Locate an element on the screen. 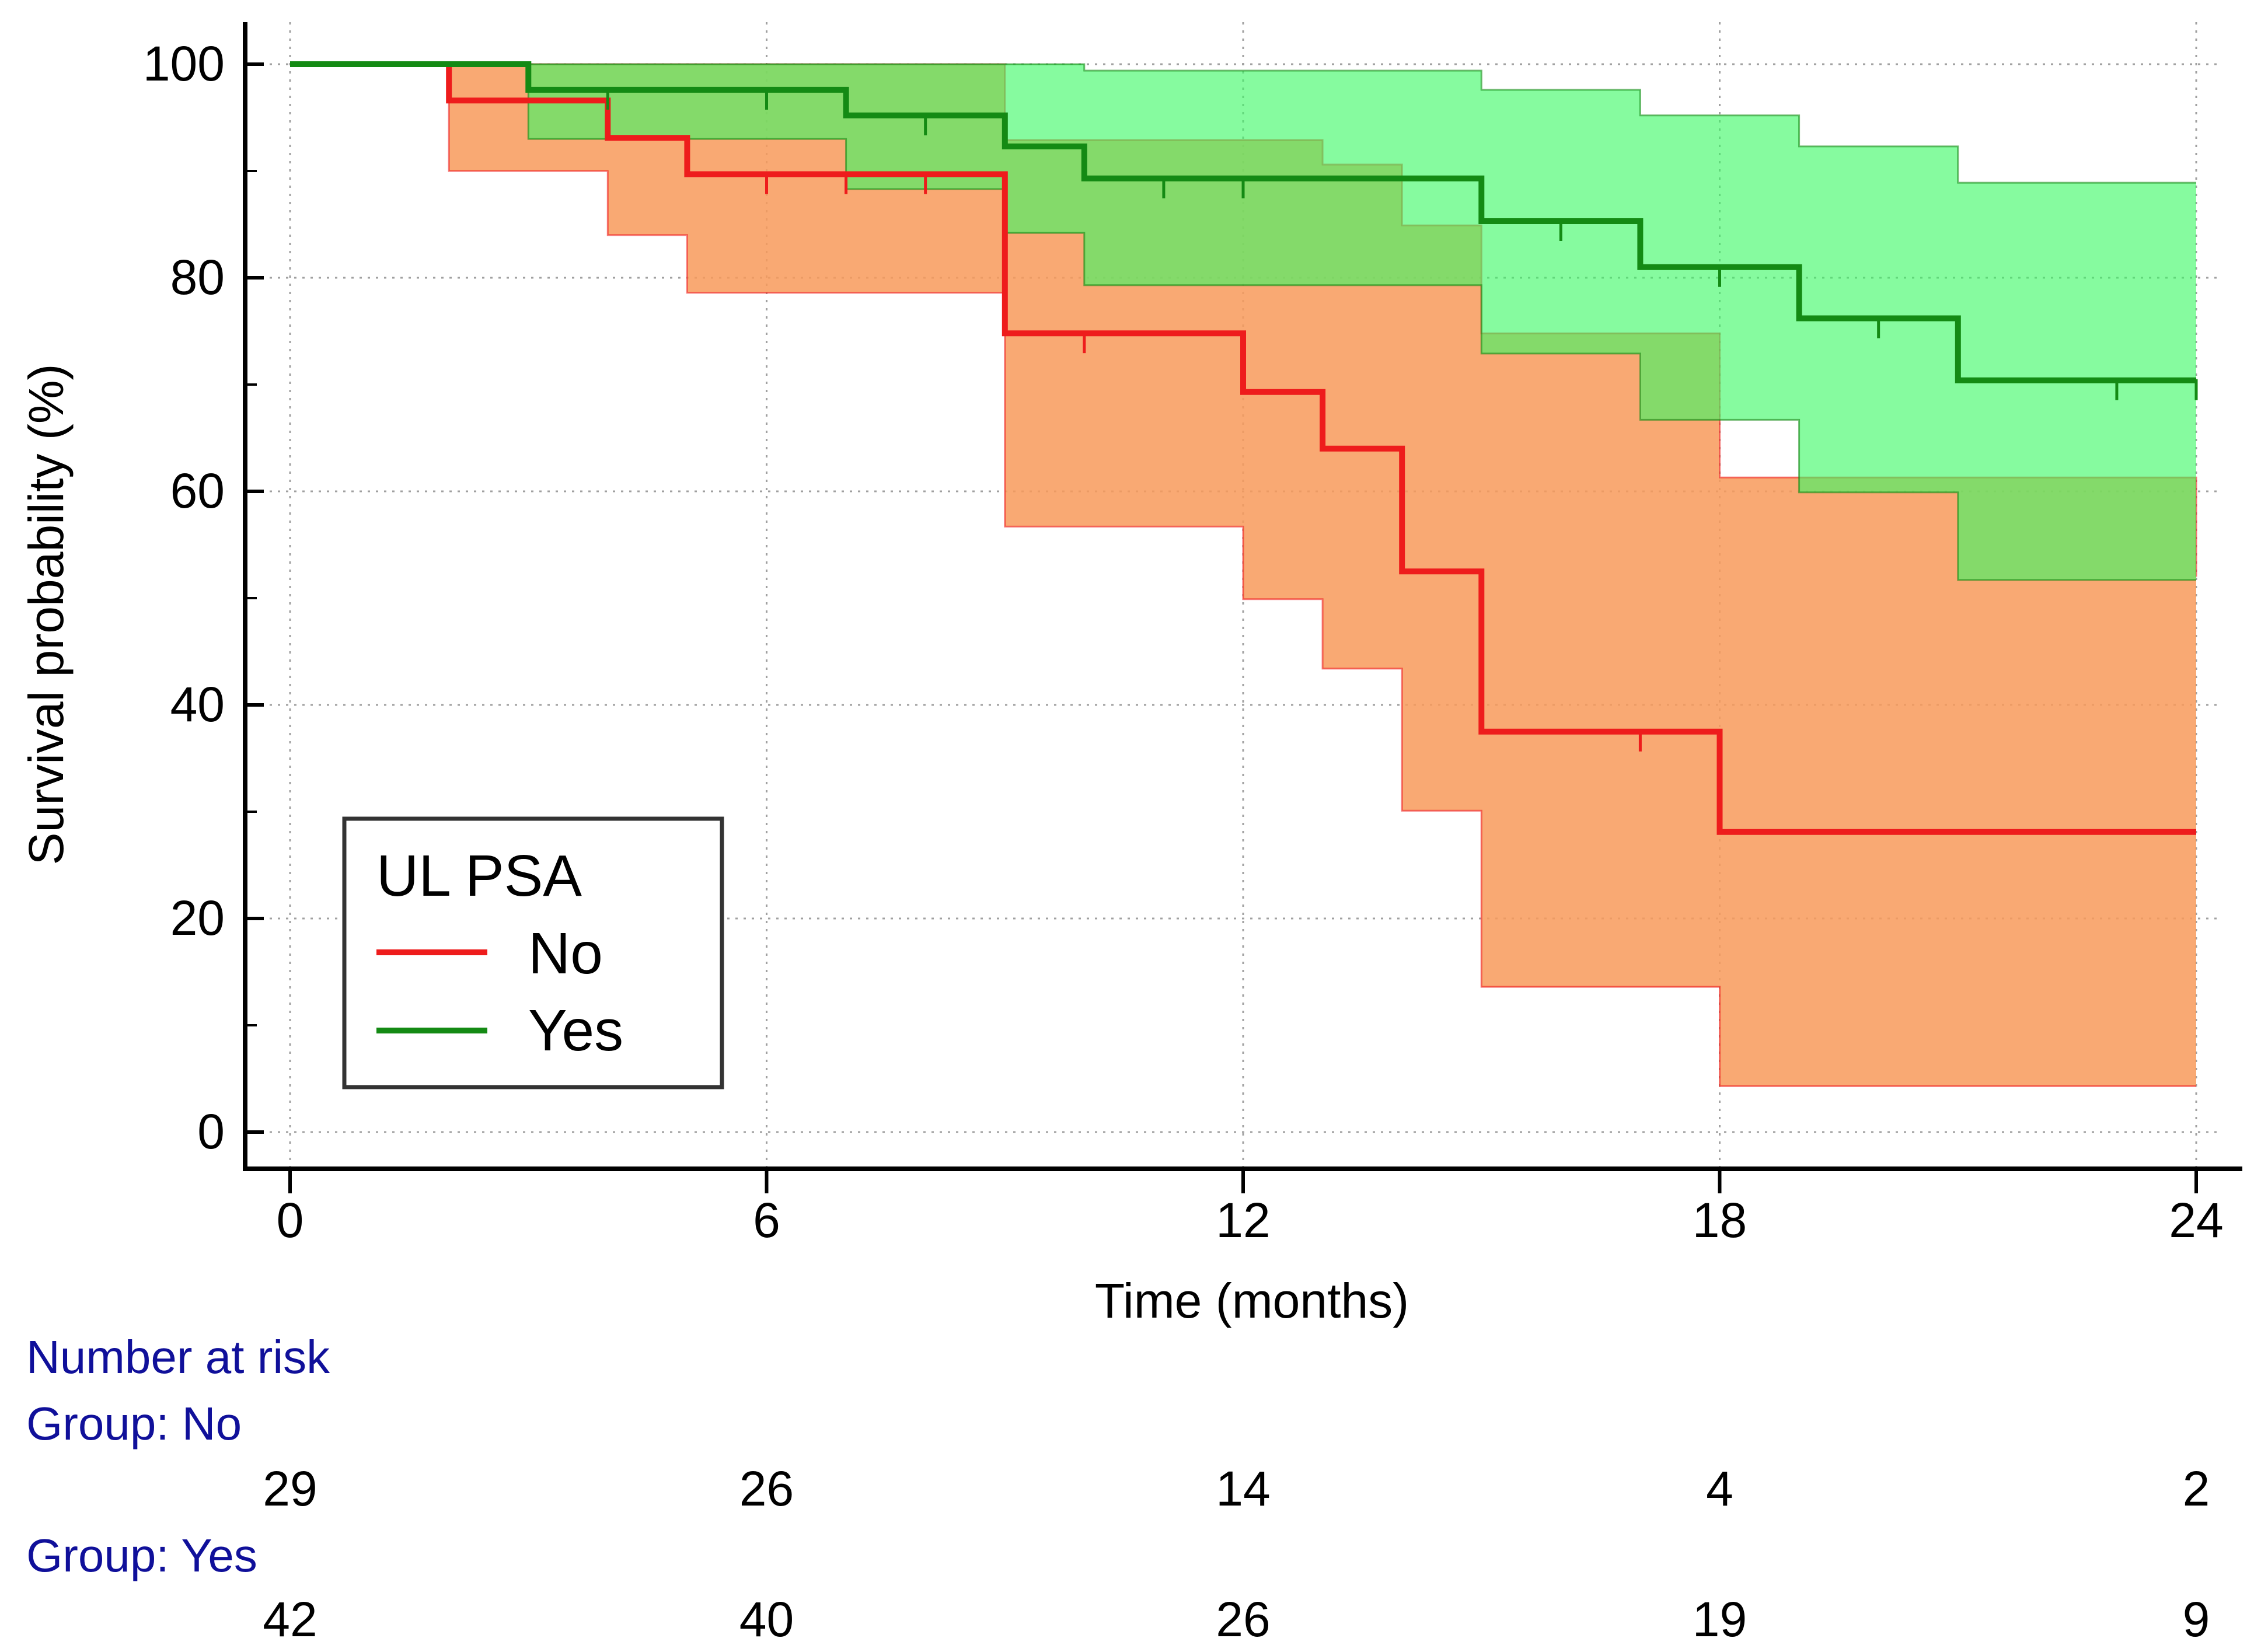  x-tick-label: 12 is located at coordinates (1243, 1221).